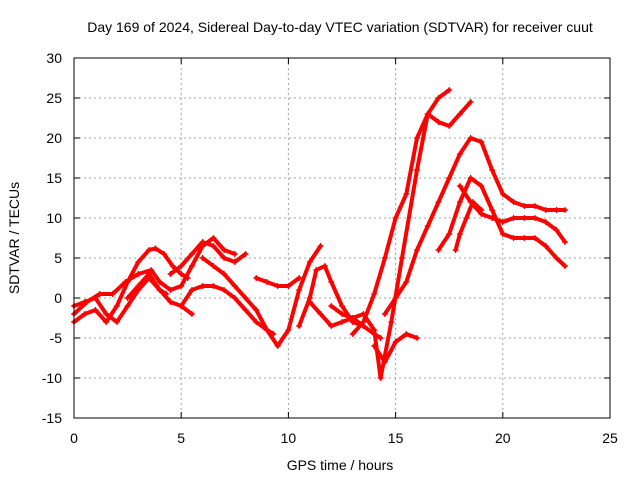  Describe the element at coordinates (396, 438) in the screenshot. I see `x-tick-label: 15` at that location.